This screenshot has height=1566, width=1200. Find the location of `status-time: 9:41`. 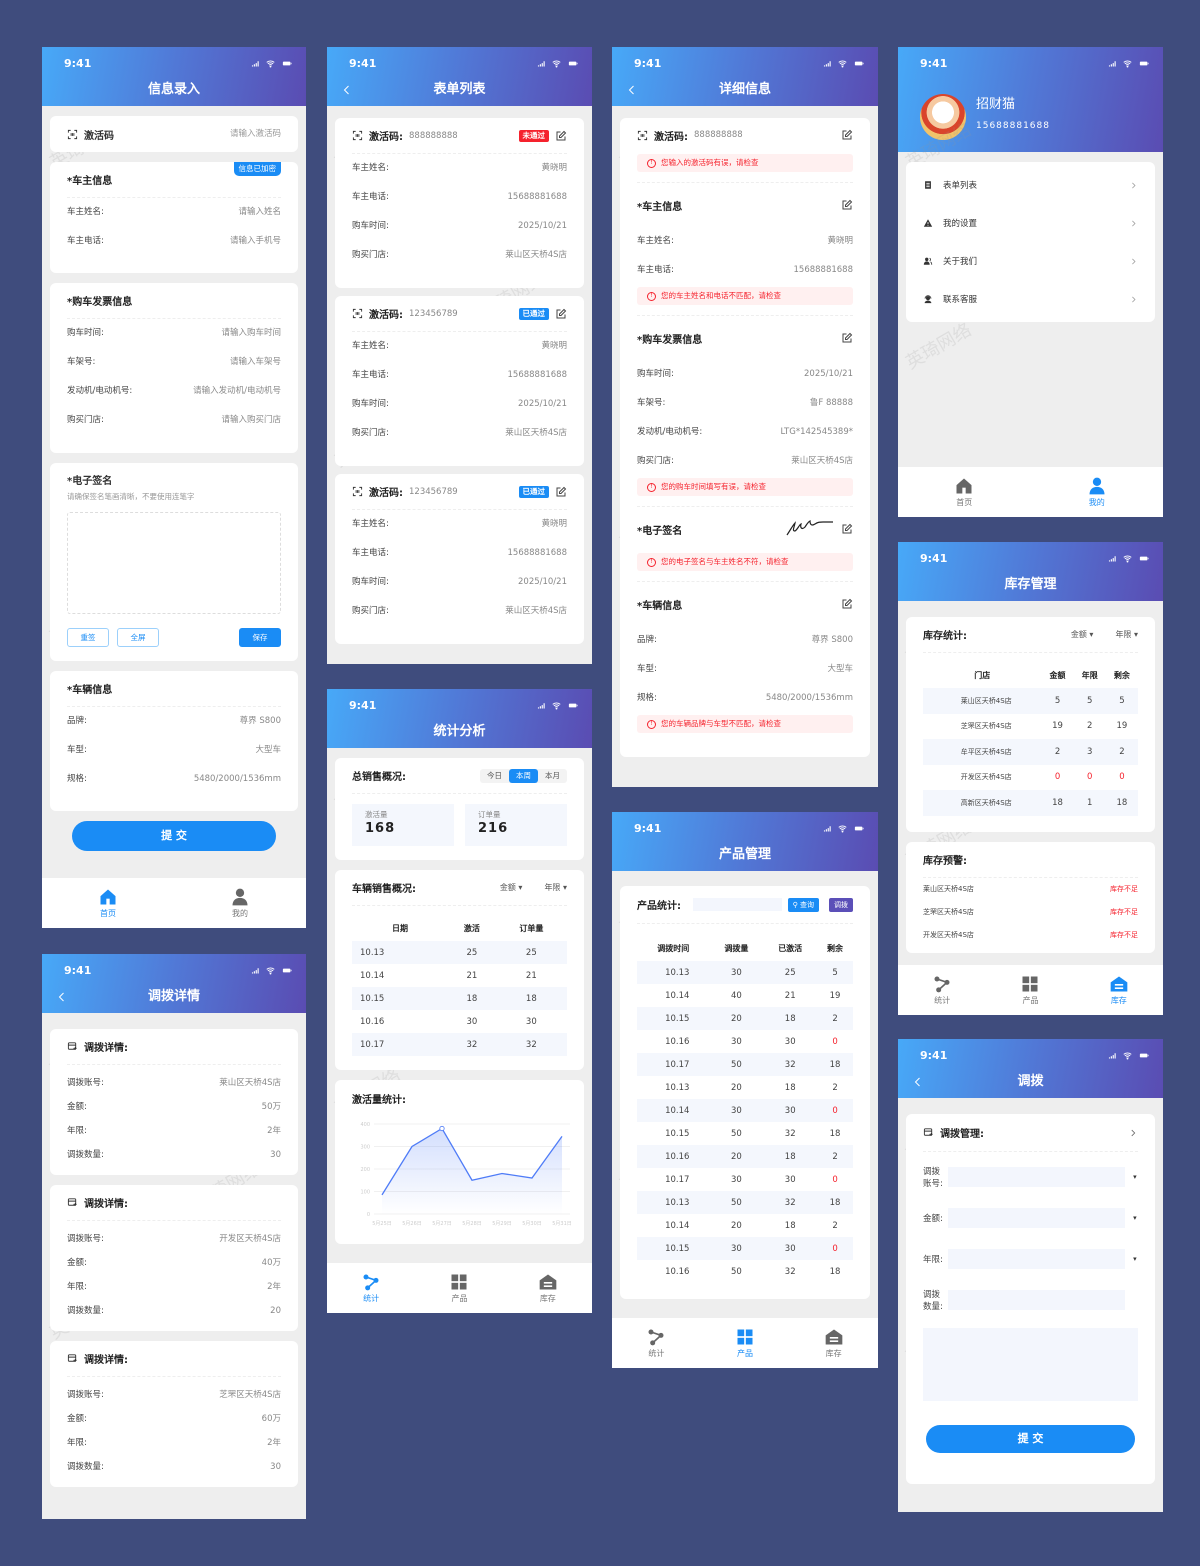

status-time: 9:41 is located at coordinates (934, 63).